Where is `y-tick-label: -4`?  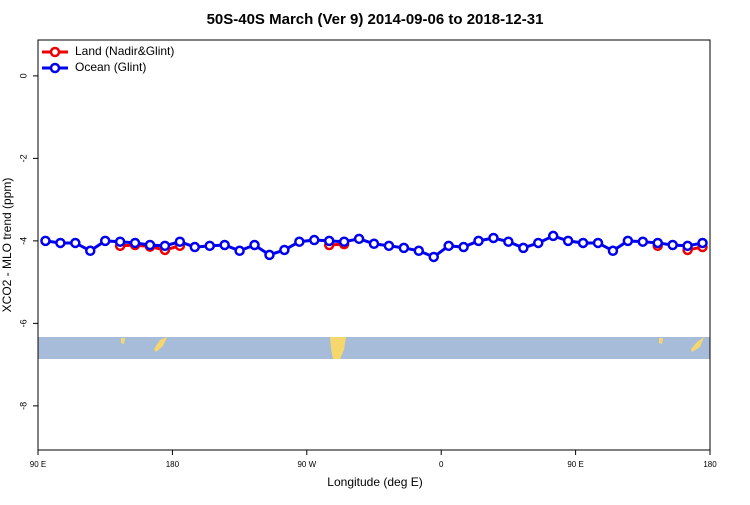
y-tick-label: -4 is located at coordinates (23, 241).